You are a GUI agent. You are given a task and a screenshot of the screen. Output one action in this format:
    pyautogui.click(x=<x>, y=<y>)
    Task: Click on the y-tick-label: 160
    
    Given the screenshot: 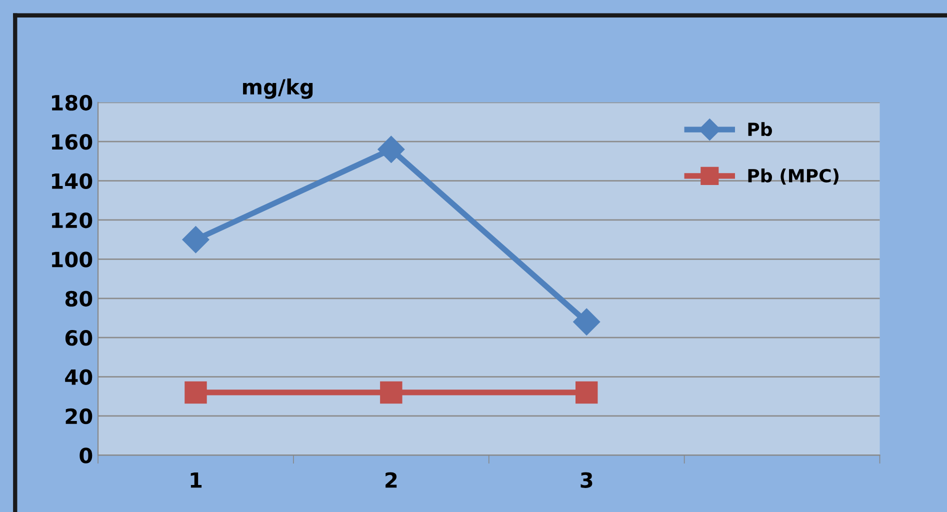 What is the action you would take?
    pyautogui.click(x=72, y=142)
    